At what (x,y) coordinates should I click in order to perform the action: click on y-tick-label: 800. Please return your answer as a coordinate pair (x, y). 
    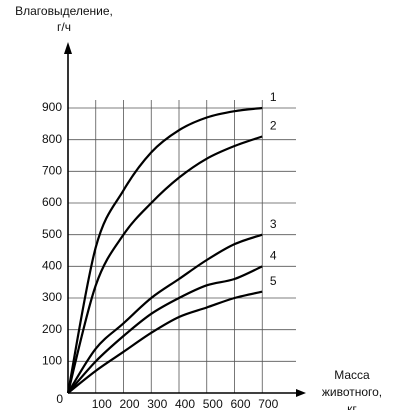
    Looking at the image, I should click on (52, 139).